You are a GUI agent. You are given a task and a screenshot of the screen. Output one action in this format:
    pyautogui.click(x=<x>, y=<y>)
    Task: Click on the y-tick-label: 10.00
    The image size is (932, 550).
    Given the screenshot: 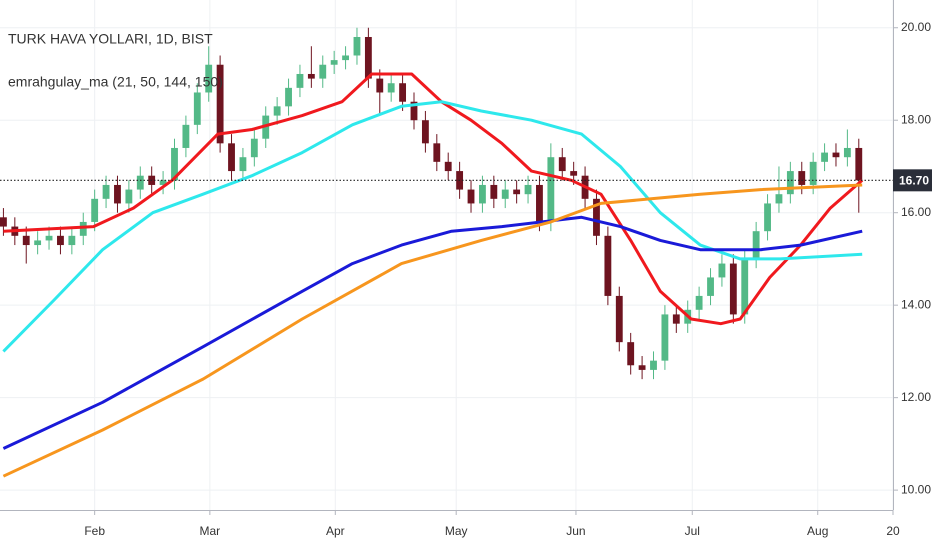 What is the action you would take?
    pyautogui.click(x=916, y=489)
    